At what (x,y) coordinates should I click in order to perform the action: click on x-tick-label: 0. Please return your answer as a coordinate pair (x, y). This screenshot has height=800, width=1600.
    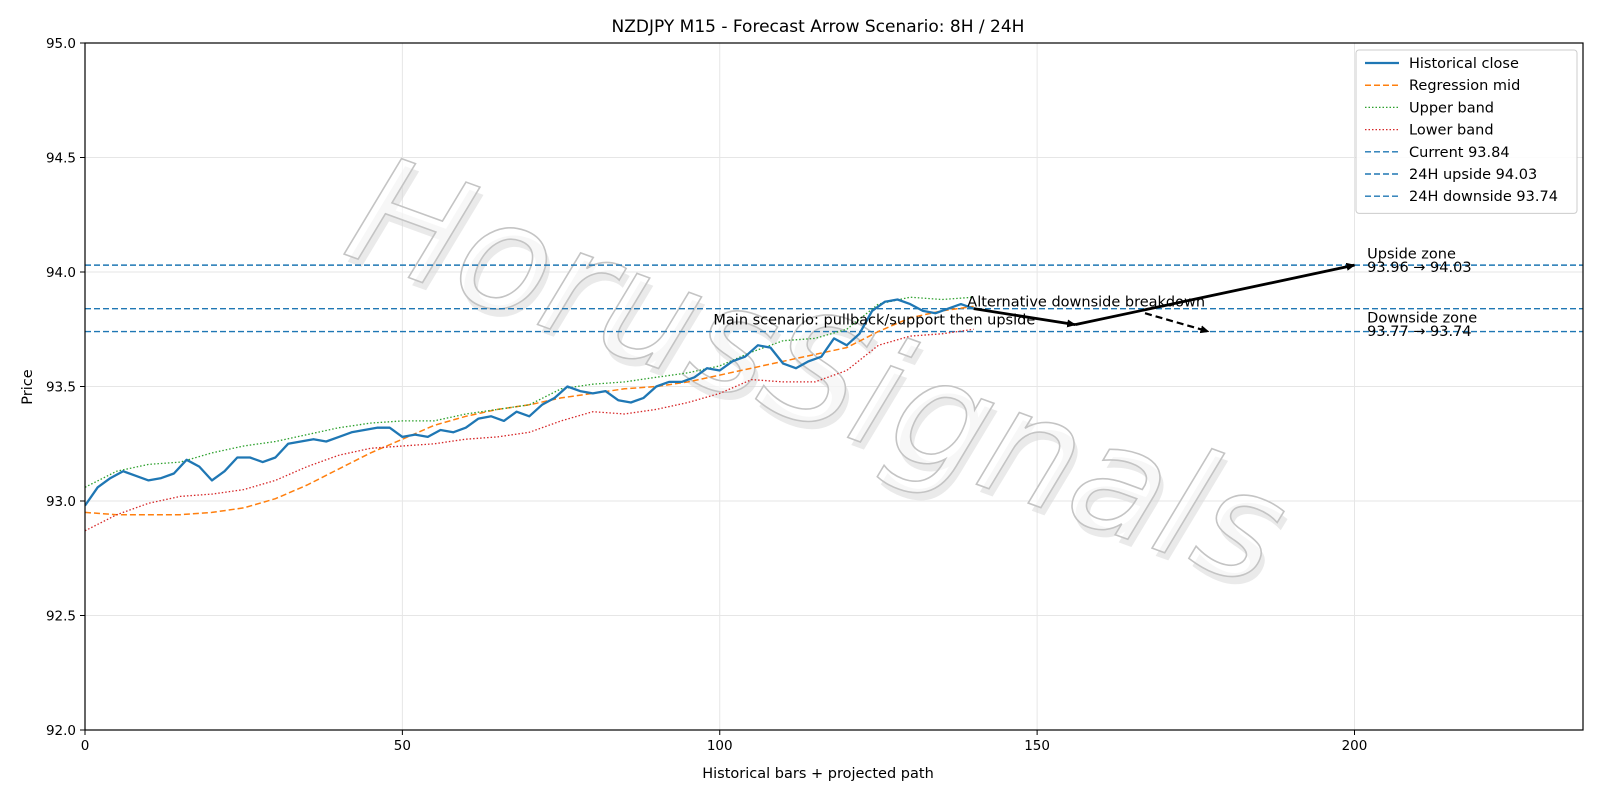
    Looking at the image, I should click on (85, 746).